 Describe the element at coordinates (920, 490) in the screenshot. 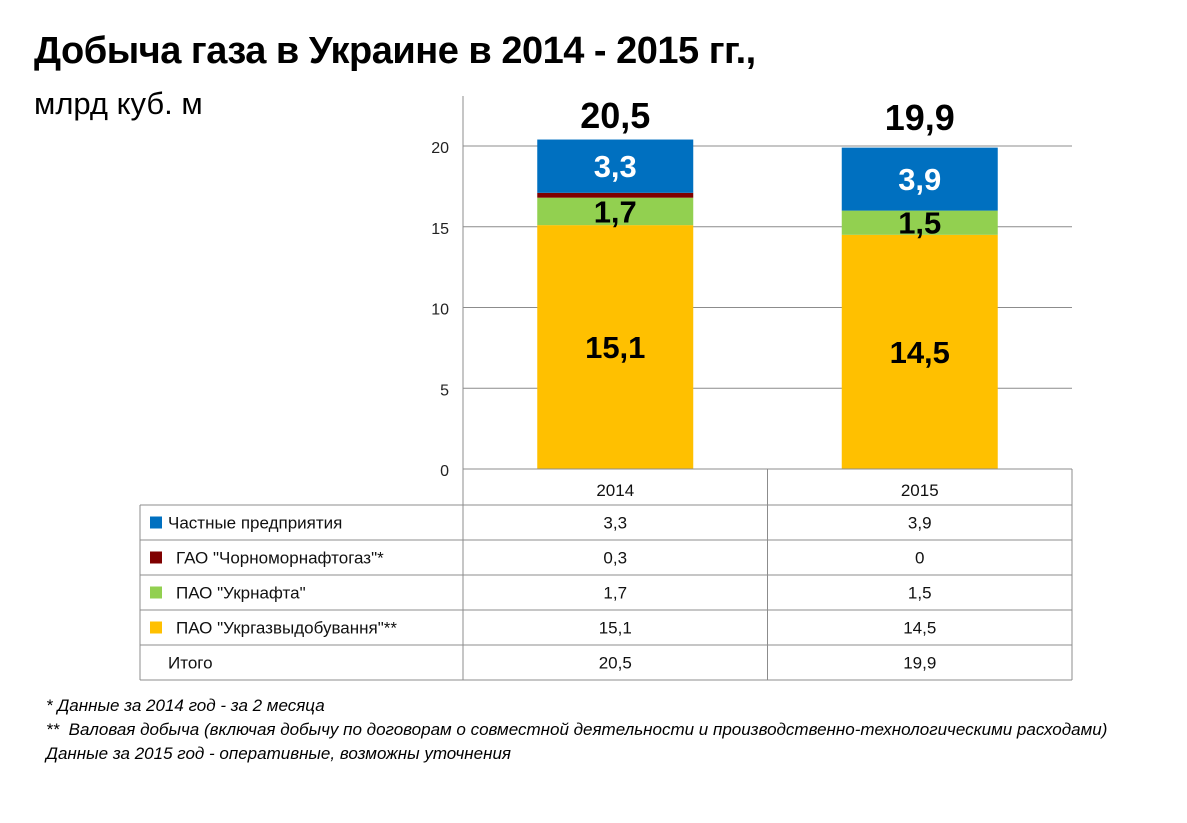

I see `x-category-label: 2015` at that location.